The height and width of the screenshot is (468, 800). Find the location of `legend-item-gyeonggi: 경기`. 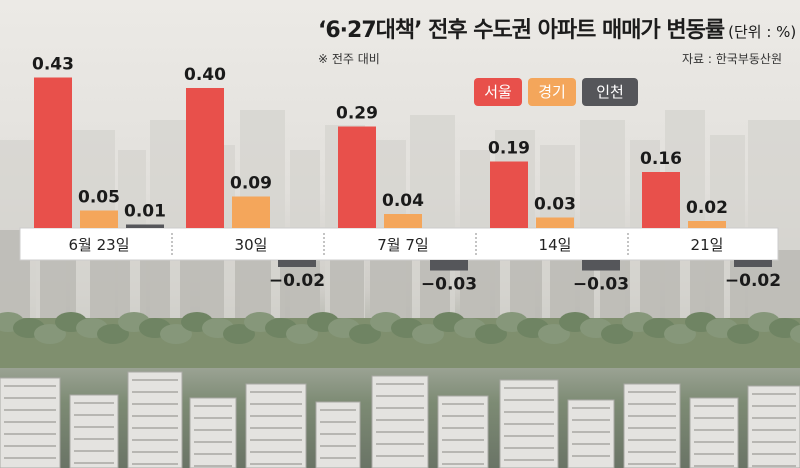

legend-item-gyeonggi: 경기 is located at coordinates (552, 92).